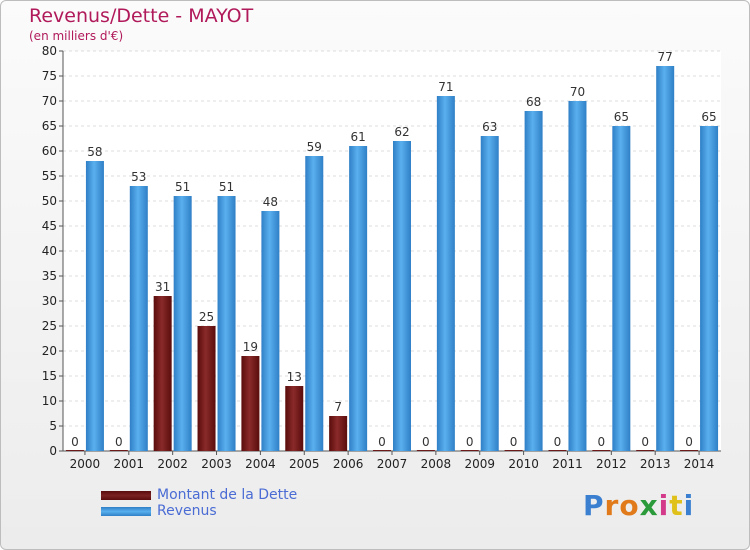 This screenshot has height=550, width=750. What do you see at coordinates (401, 132) in the screenshot?
I see `data-label-revenus: 62` at bounding box center [401, 132].